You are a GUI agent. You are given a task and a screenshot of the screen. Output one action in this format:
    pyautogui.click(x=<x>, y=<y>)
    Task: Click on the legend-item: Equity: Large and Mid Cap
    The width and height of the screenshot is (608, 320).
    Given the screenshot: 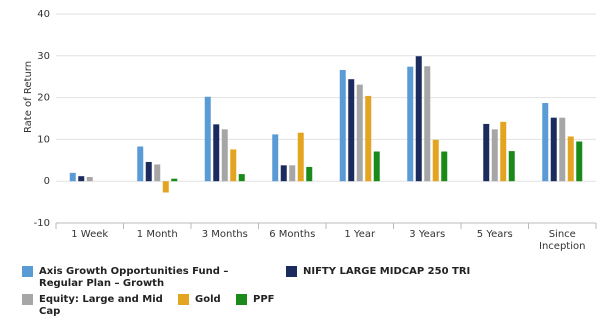 What is the action you would take?
    pyautogui.click(x=97, y=306)
    